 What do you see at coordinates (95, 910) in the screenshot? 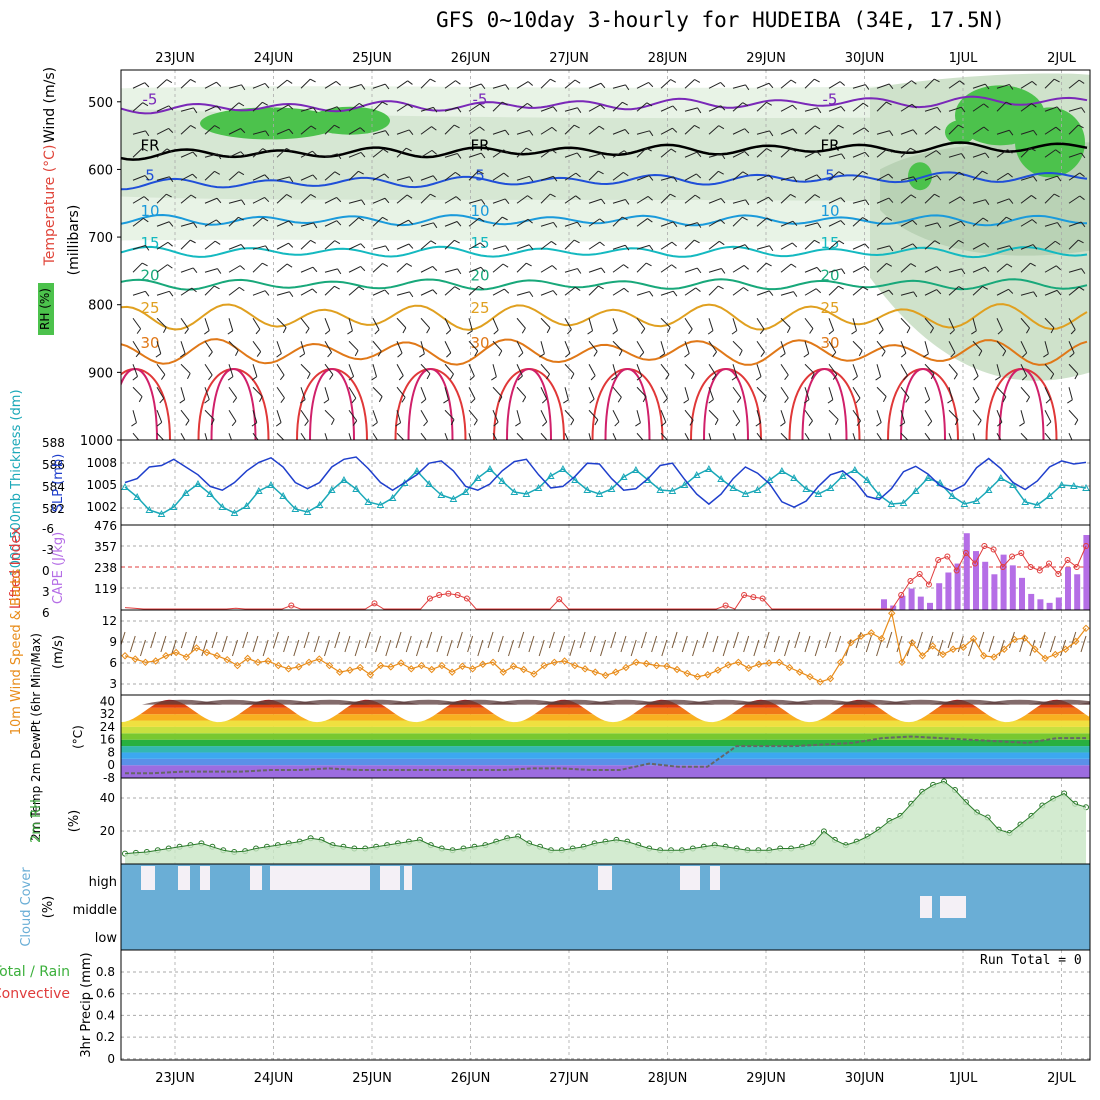
I see `cloud-level-label: middle` at bounding box center [95, 910].